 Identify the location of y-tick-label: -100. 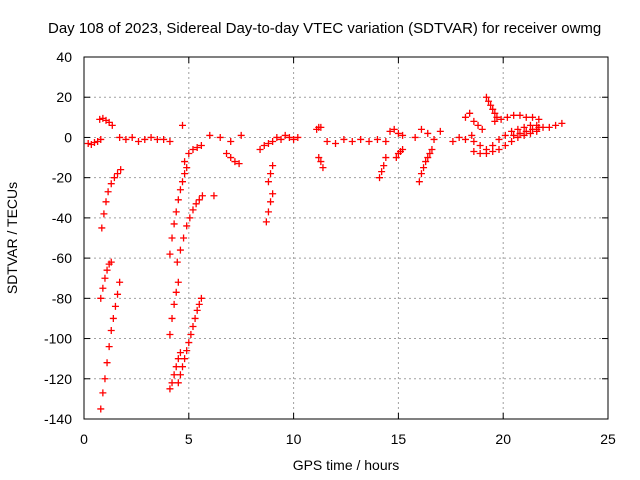
(58, 339).